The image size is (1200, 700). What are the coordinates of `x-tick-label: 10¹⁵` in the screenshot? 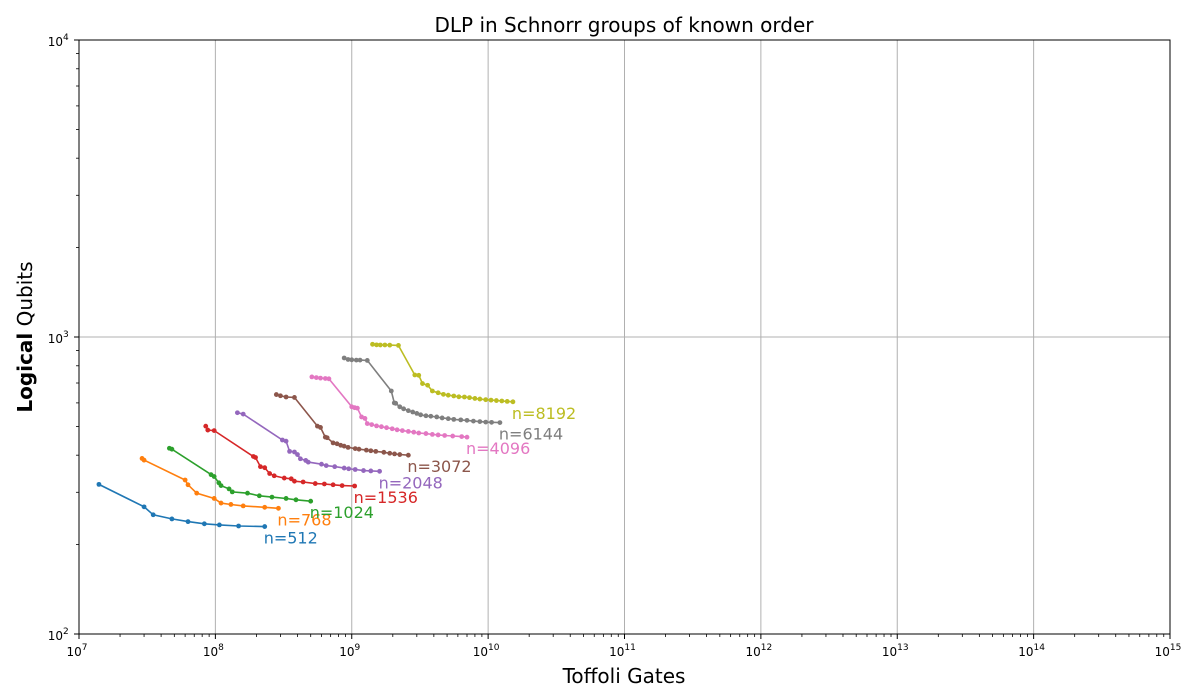 It's located at (1168, 651).